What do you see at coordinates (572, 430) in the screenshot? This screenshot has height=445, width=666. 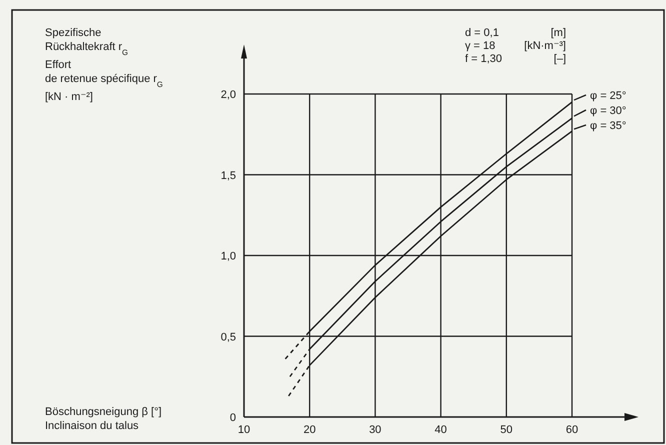 I see `x-tick-label: 60` at bounding box center [572, 430].